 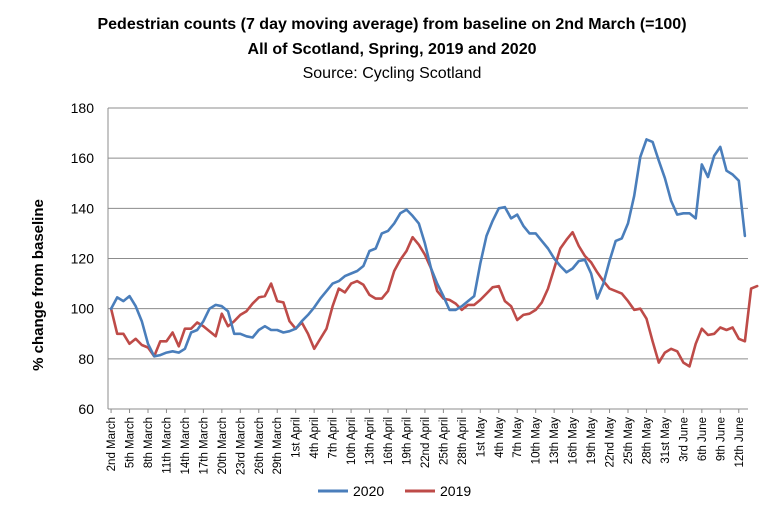 I want to click on x-tick-label: 10th April, so click(x=352, y=441).